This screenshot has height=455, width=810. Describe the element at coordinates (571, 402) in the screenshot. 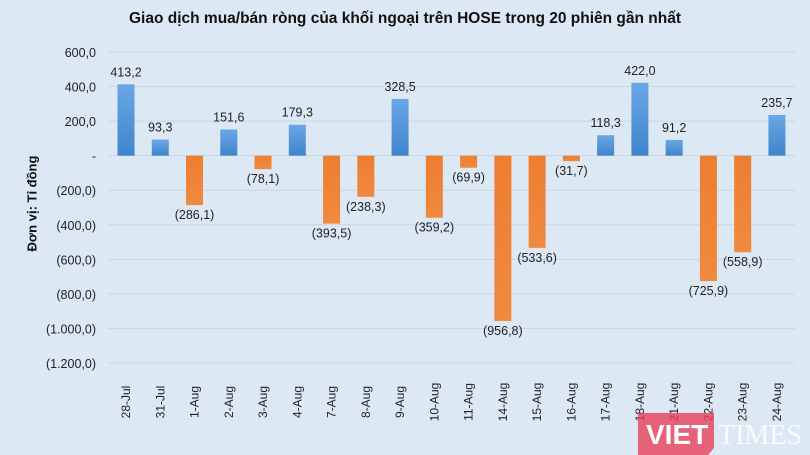

I see `x-tick-label: 16-Aug` at that location.